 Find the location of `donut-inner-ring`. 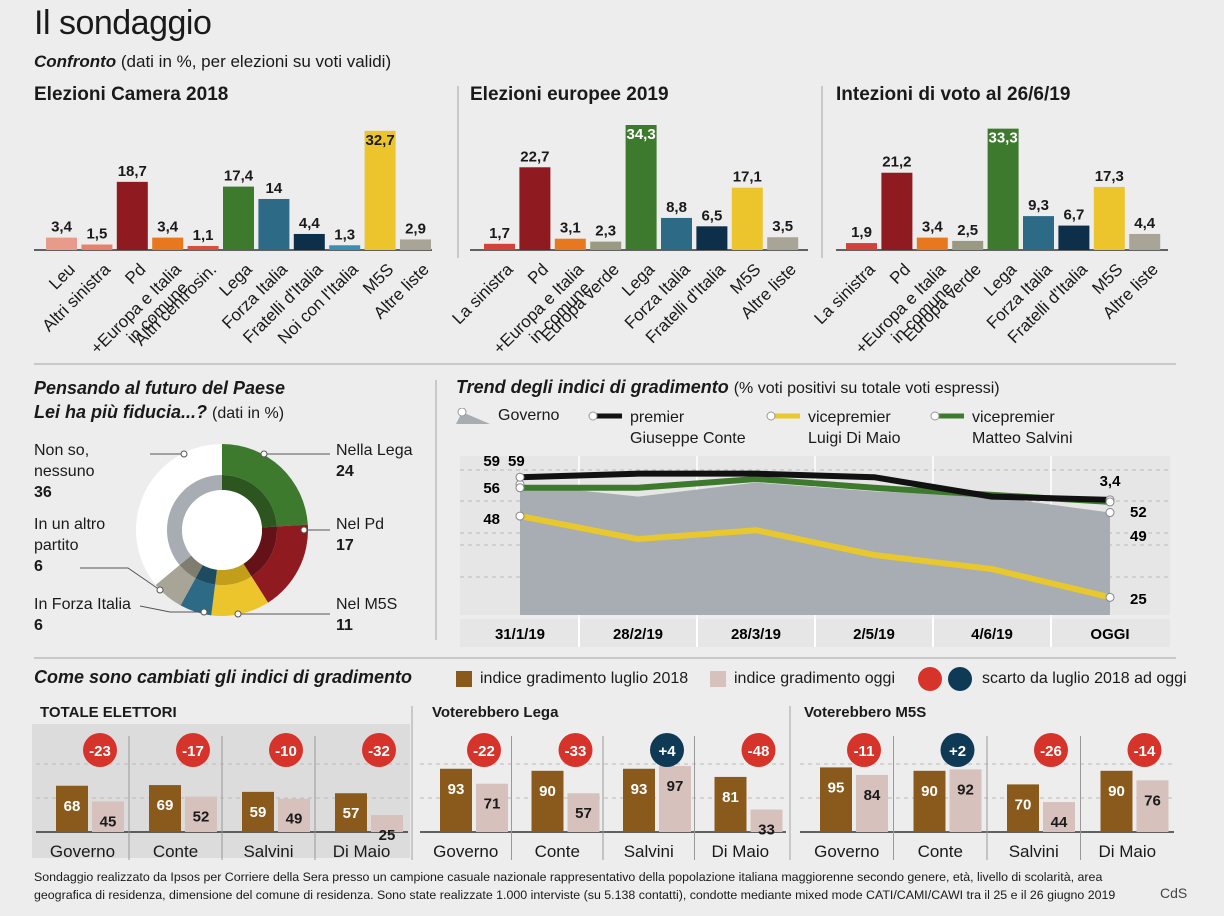

donut-inner-ring is located at coordinates (206, 575).